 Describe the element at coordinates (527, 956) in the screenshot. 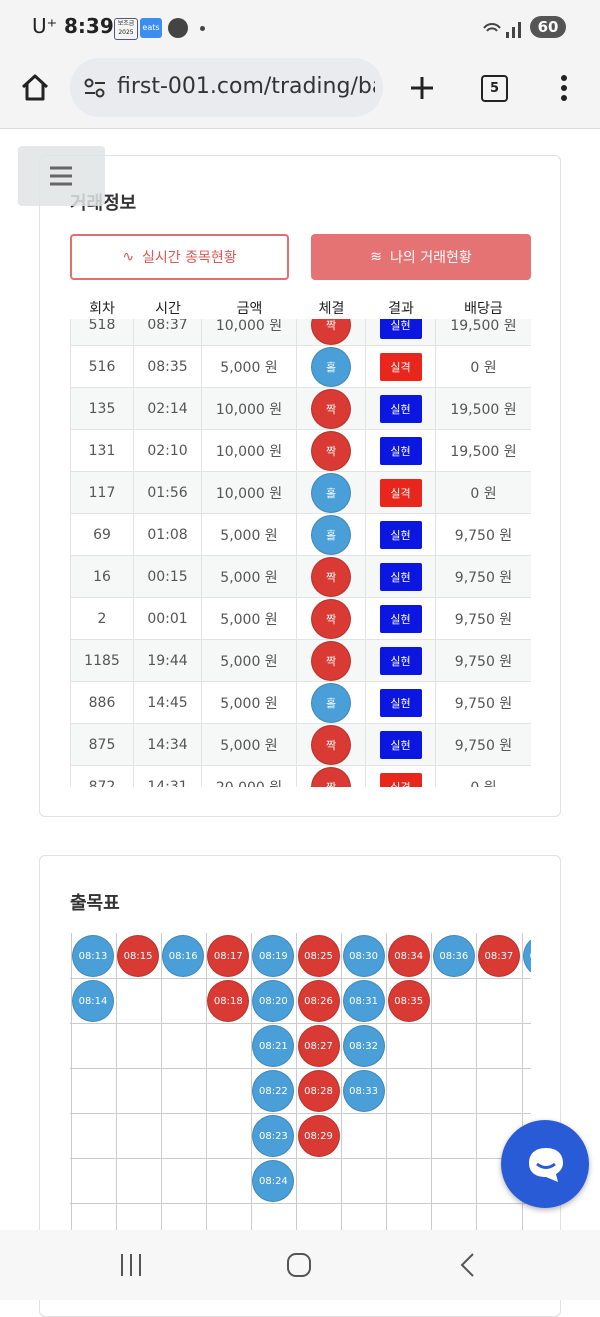

I see `bead-circle: 08:38` at that location.